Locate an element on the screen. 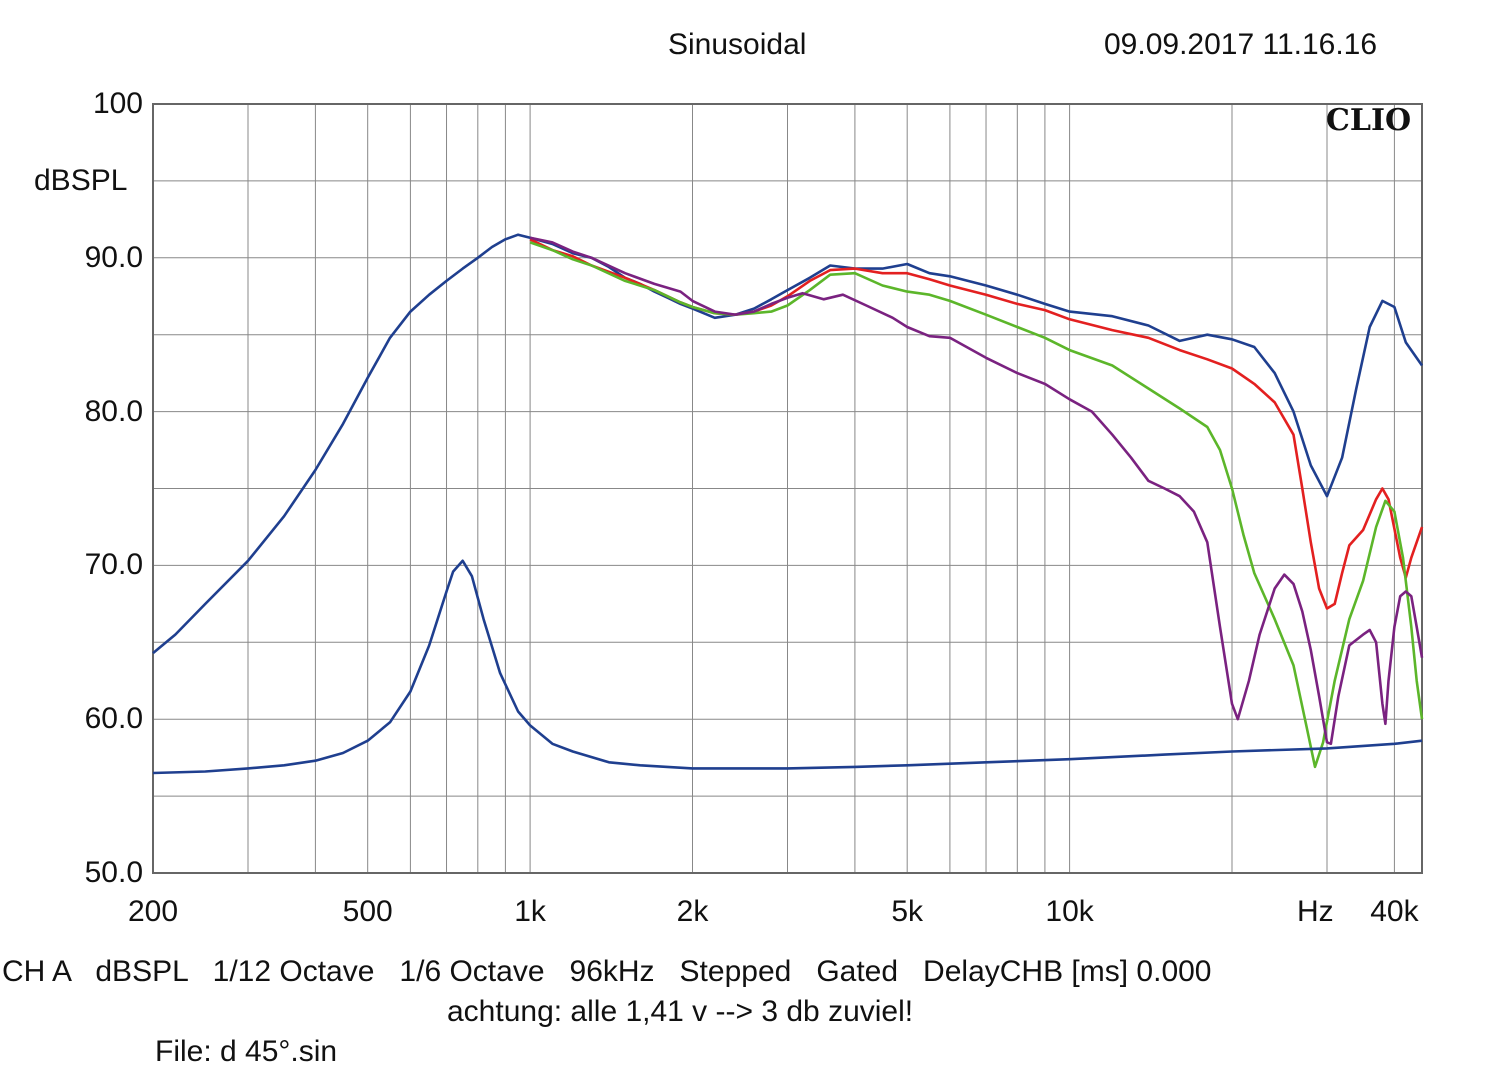 Image resolution: width=1500 pixels, height=1086 pixels. y-tick-label: 70.0 is located at coordinates (113, 565).